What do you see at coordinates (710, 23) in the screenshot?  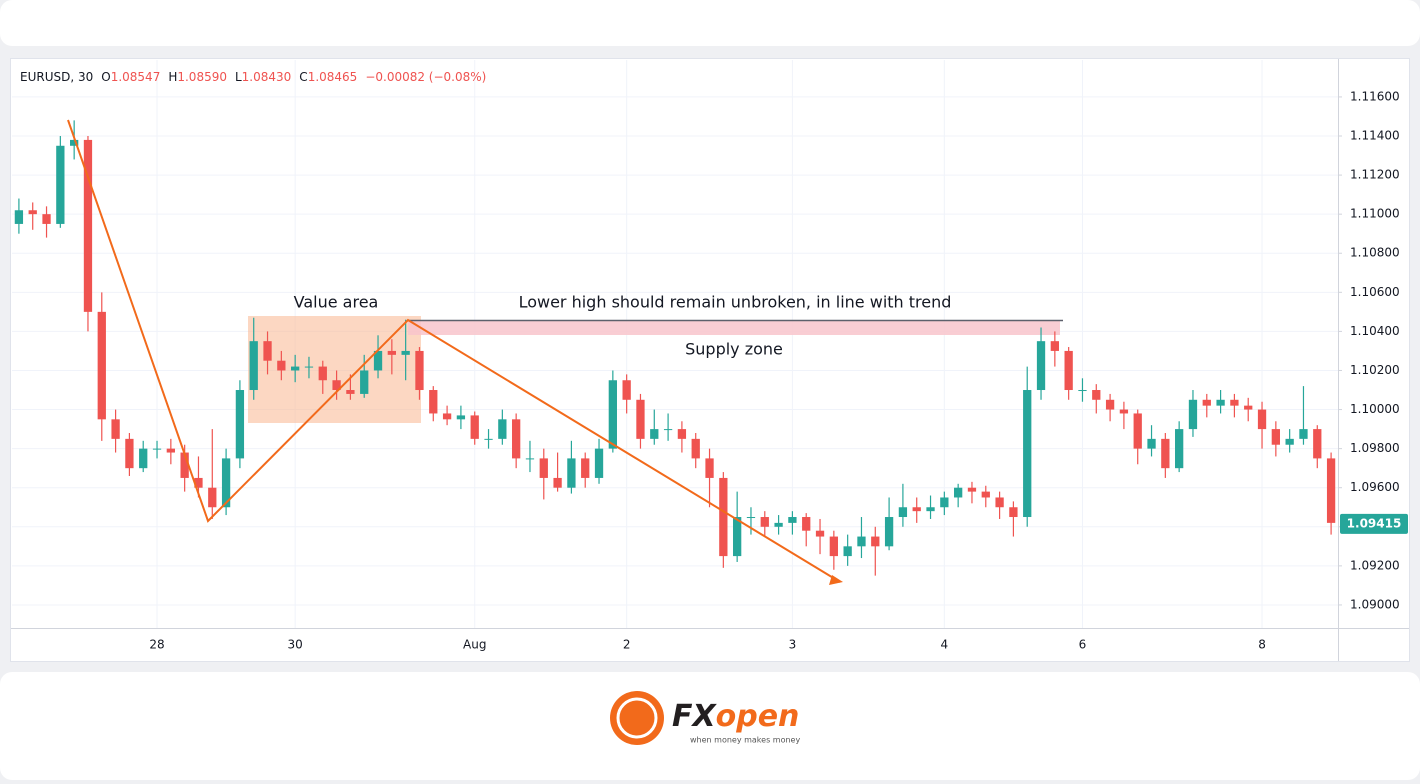 I see `top-bar` at bounding box center [710, 23].